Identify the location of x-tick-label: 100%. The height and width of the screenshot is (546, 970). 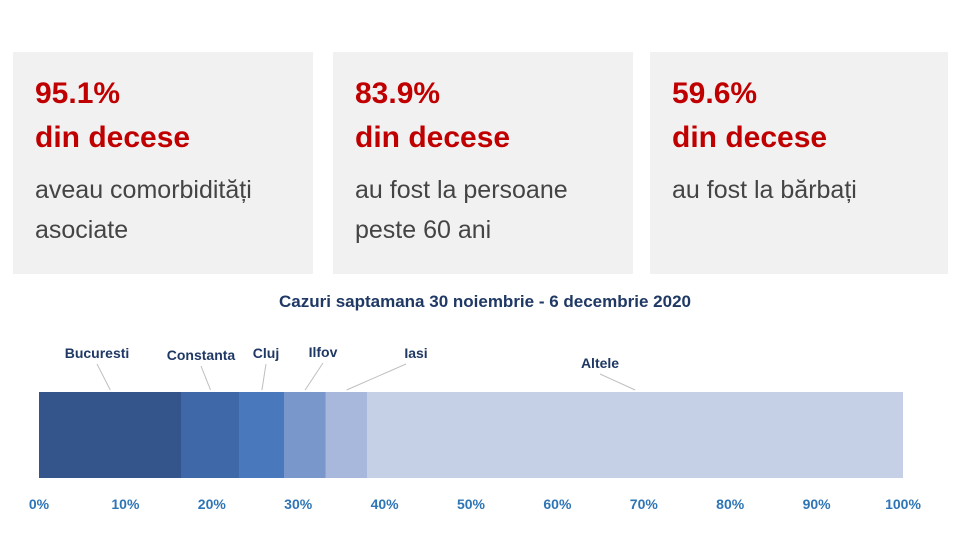
(903, 504).